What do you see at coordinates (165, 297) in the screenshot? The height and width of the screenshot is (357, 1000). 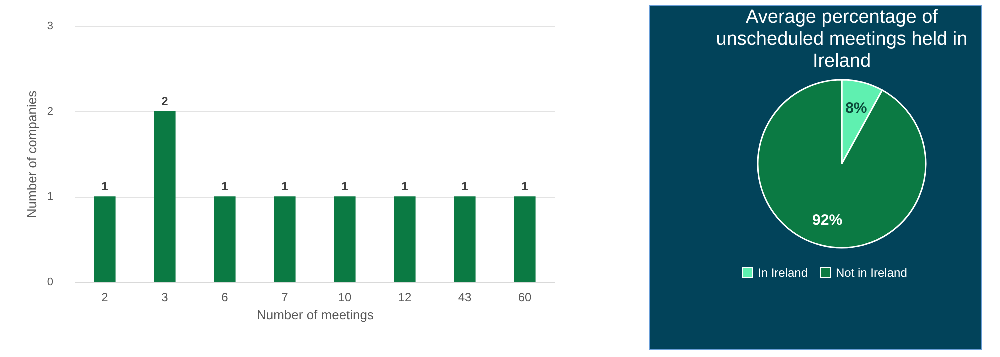 I see `x-tick-label: 3` at bounding box center [165, 297].